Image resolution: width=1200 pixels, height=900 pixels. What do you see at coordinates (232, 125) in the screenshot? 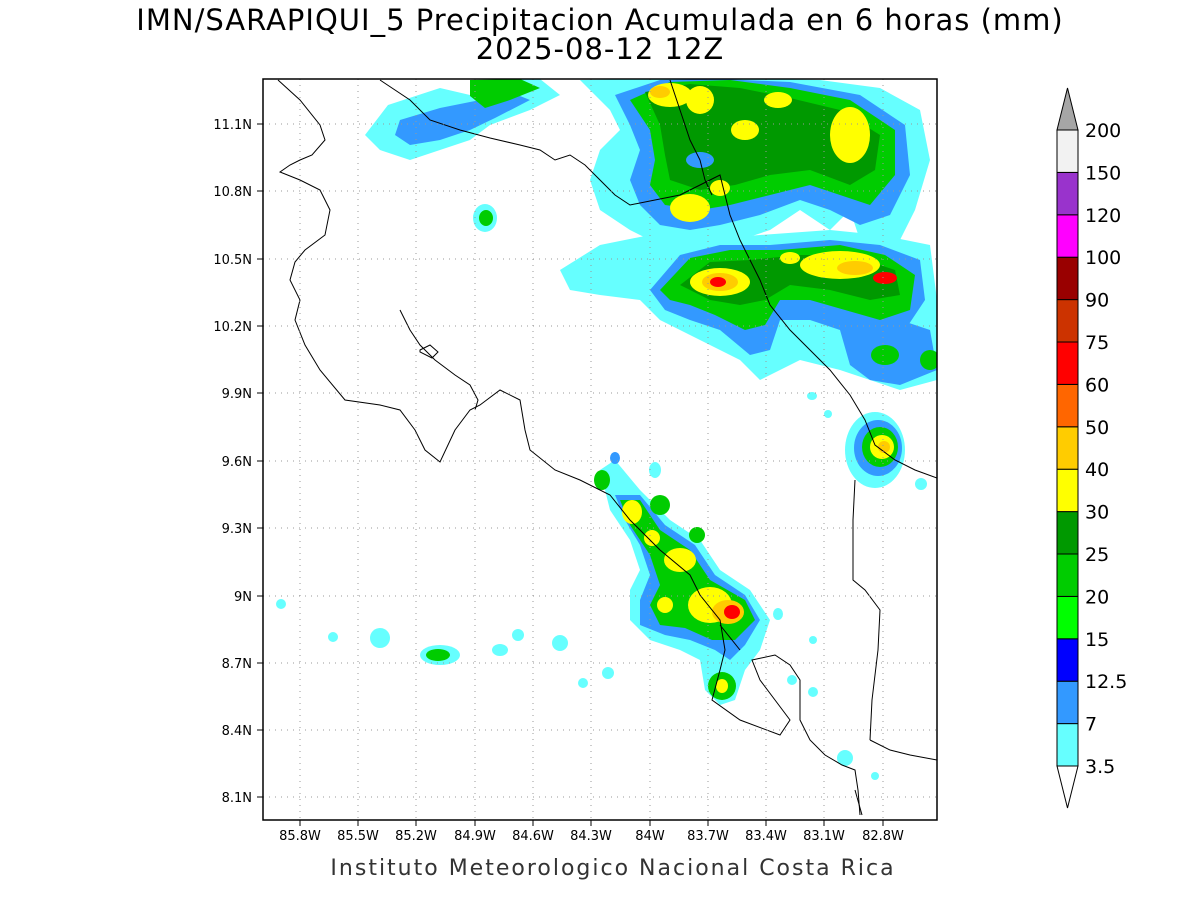
I see `lat-tick-label: 11.1N` at bounding box center [232, 125].